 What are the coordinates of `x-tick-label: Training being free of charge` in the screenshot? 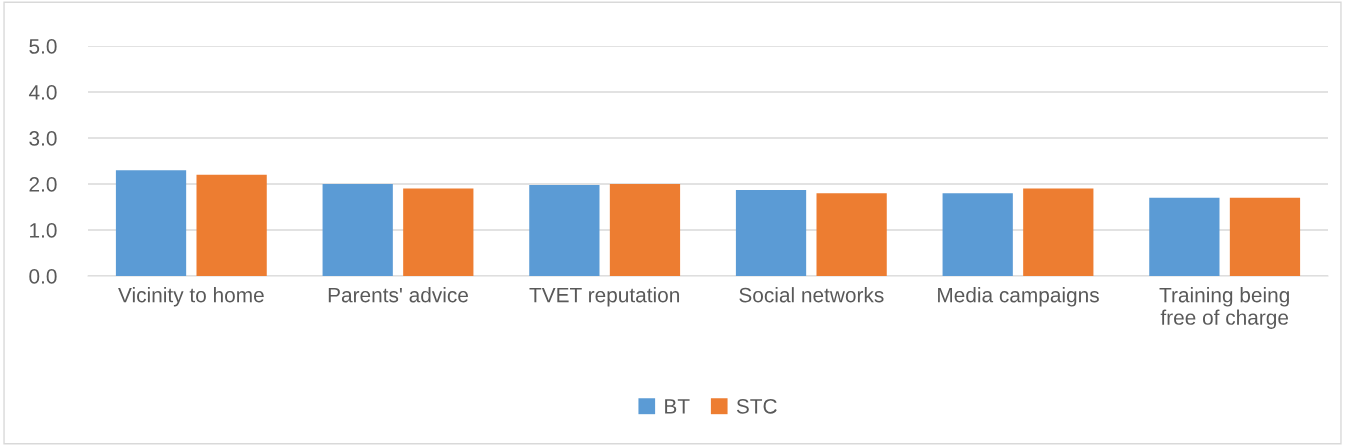 It's located at (1224, 308).